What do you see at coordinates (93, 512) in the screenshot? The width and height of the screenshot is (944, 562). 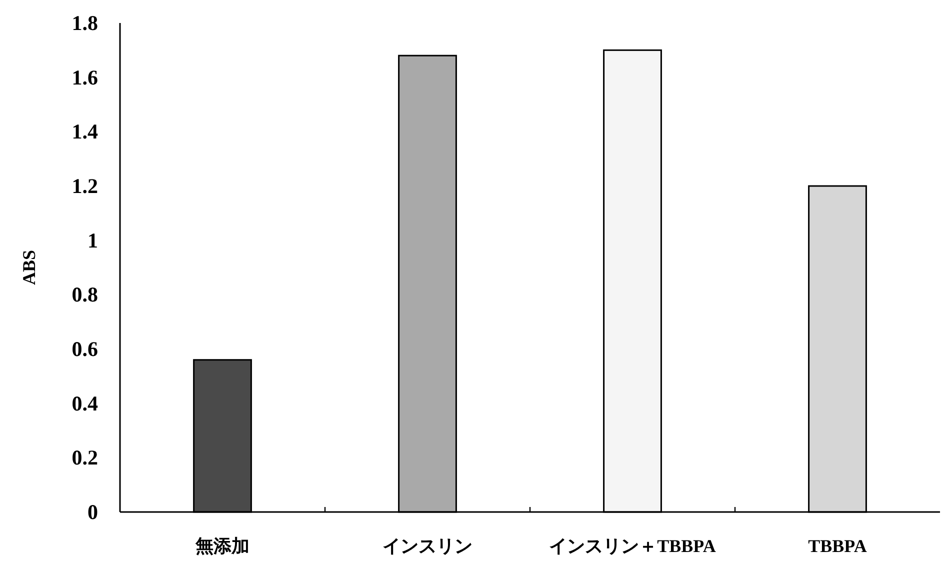 I see `y-tick-label: 0` at bounding box center [93, 512].